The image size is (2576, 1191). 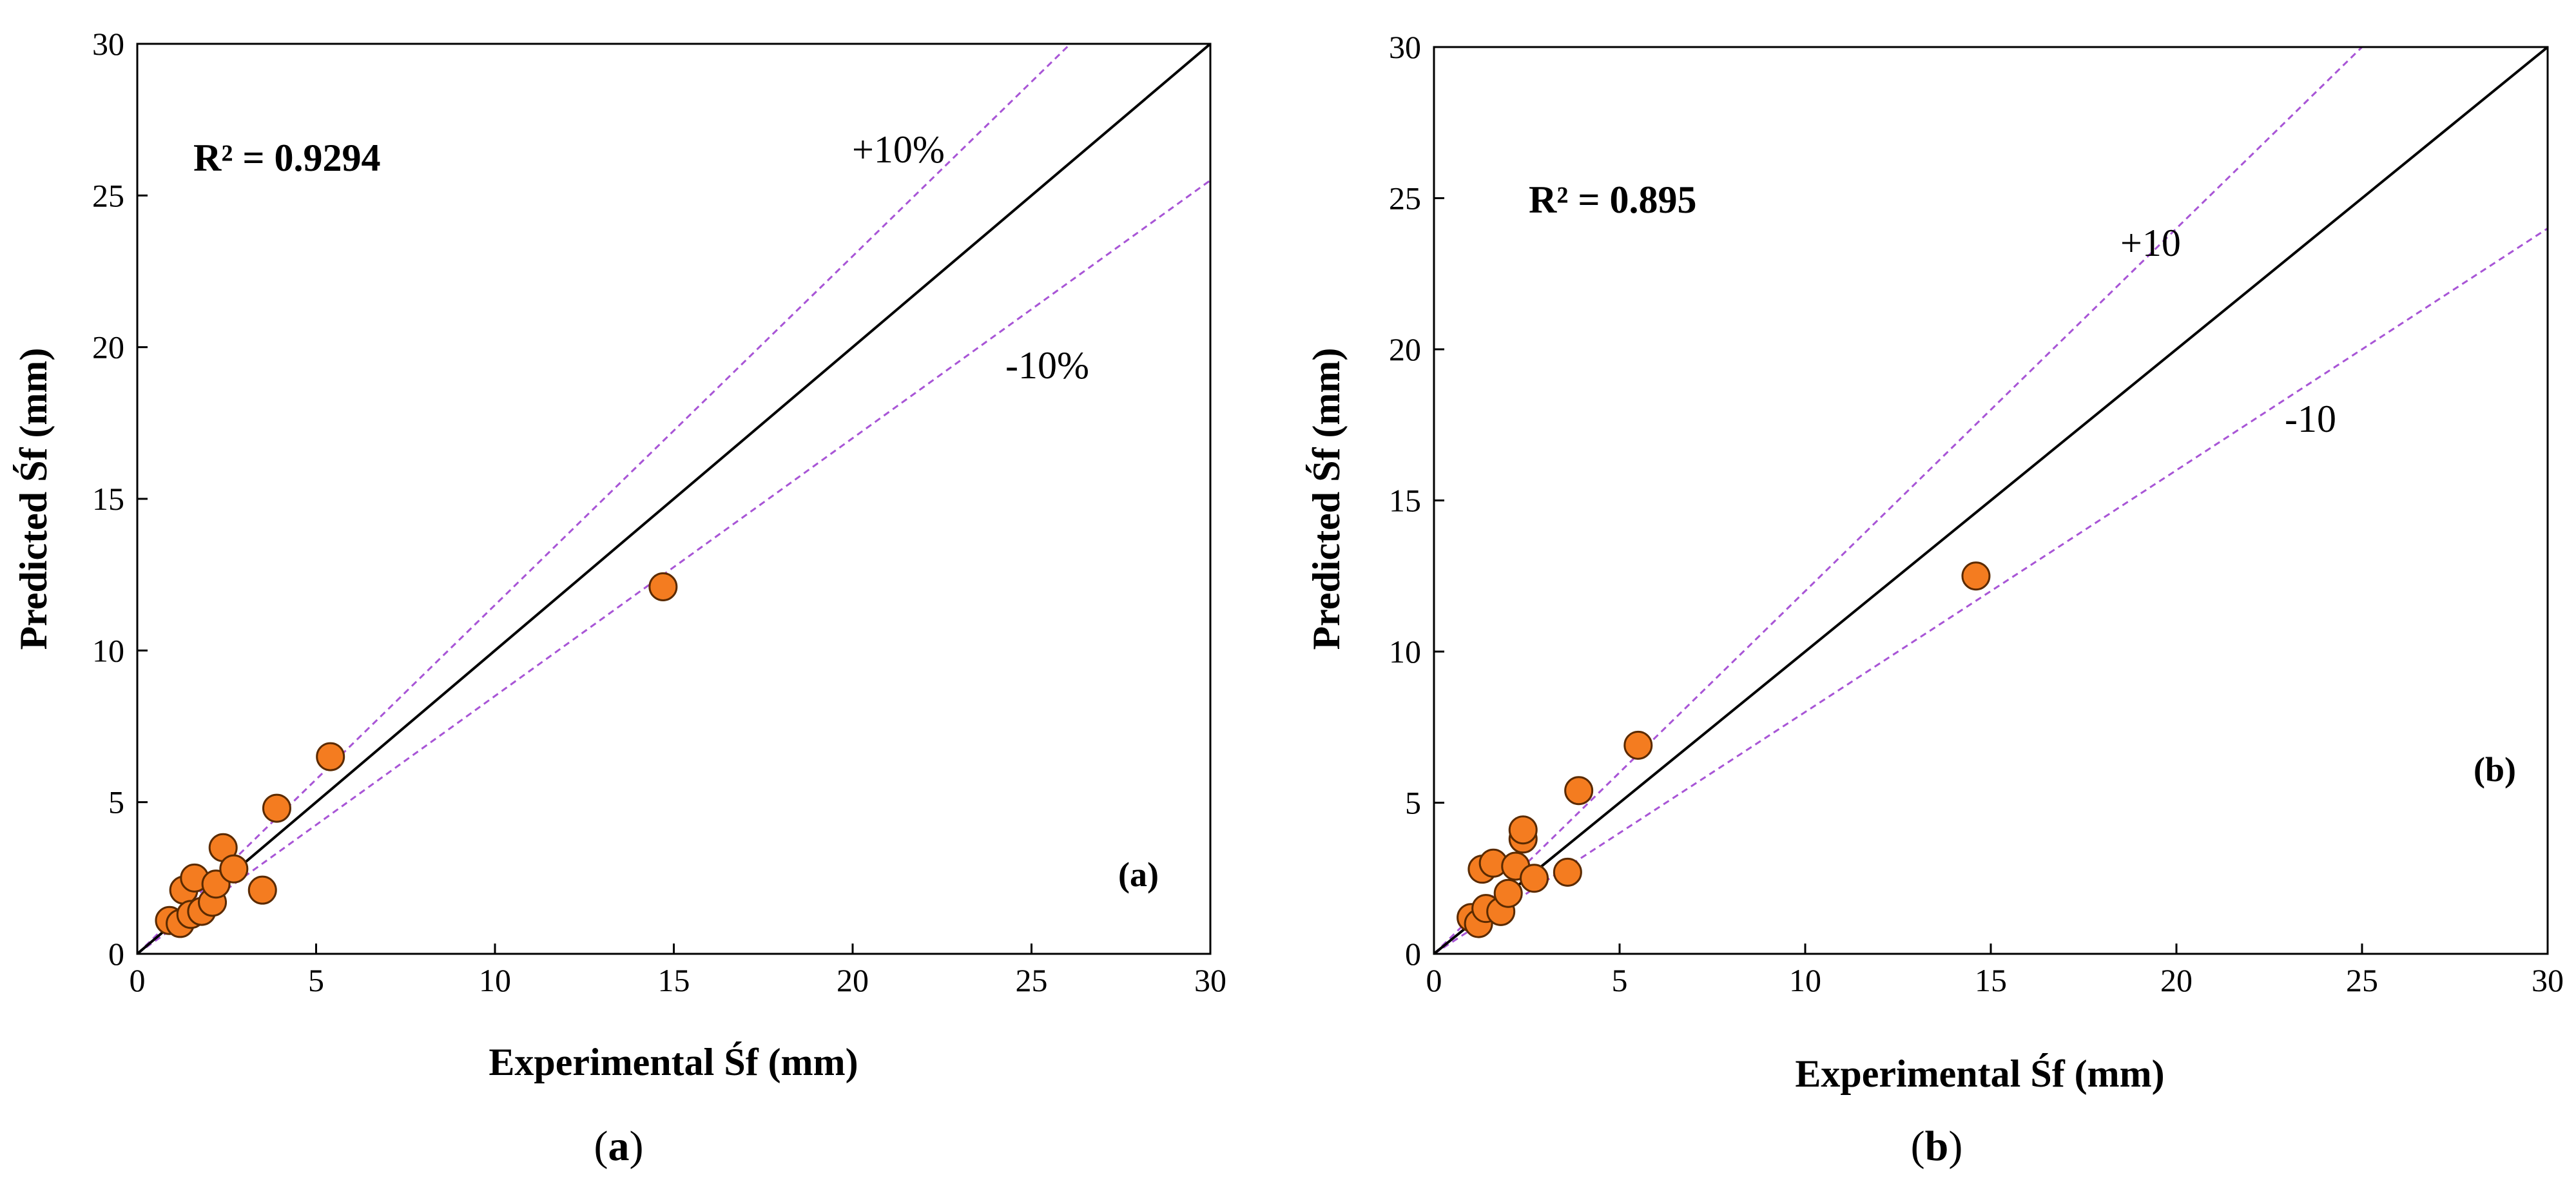 I want to click on chart-a-y-tick-label-2: 10, so click(x=108, y=650).